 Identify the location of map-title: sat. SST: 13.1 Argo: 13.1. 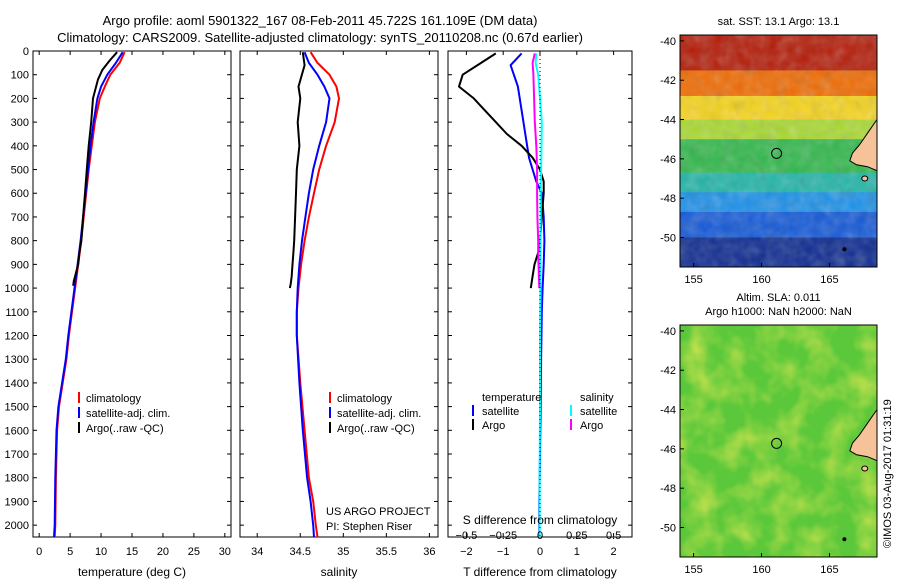
(779, 22).